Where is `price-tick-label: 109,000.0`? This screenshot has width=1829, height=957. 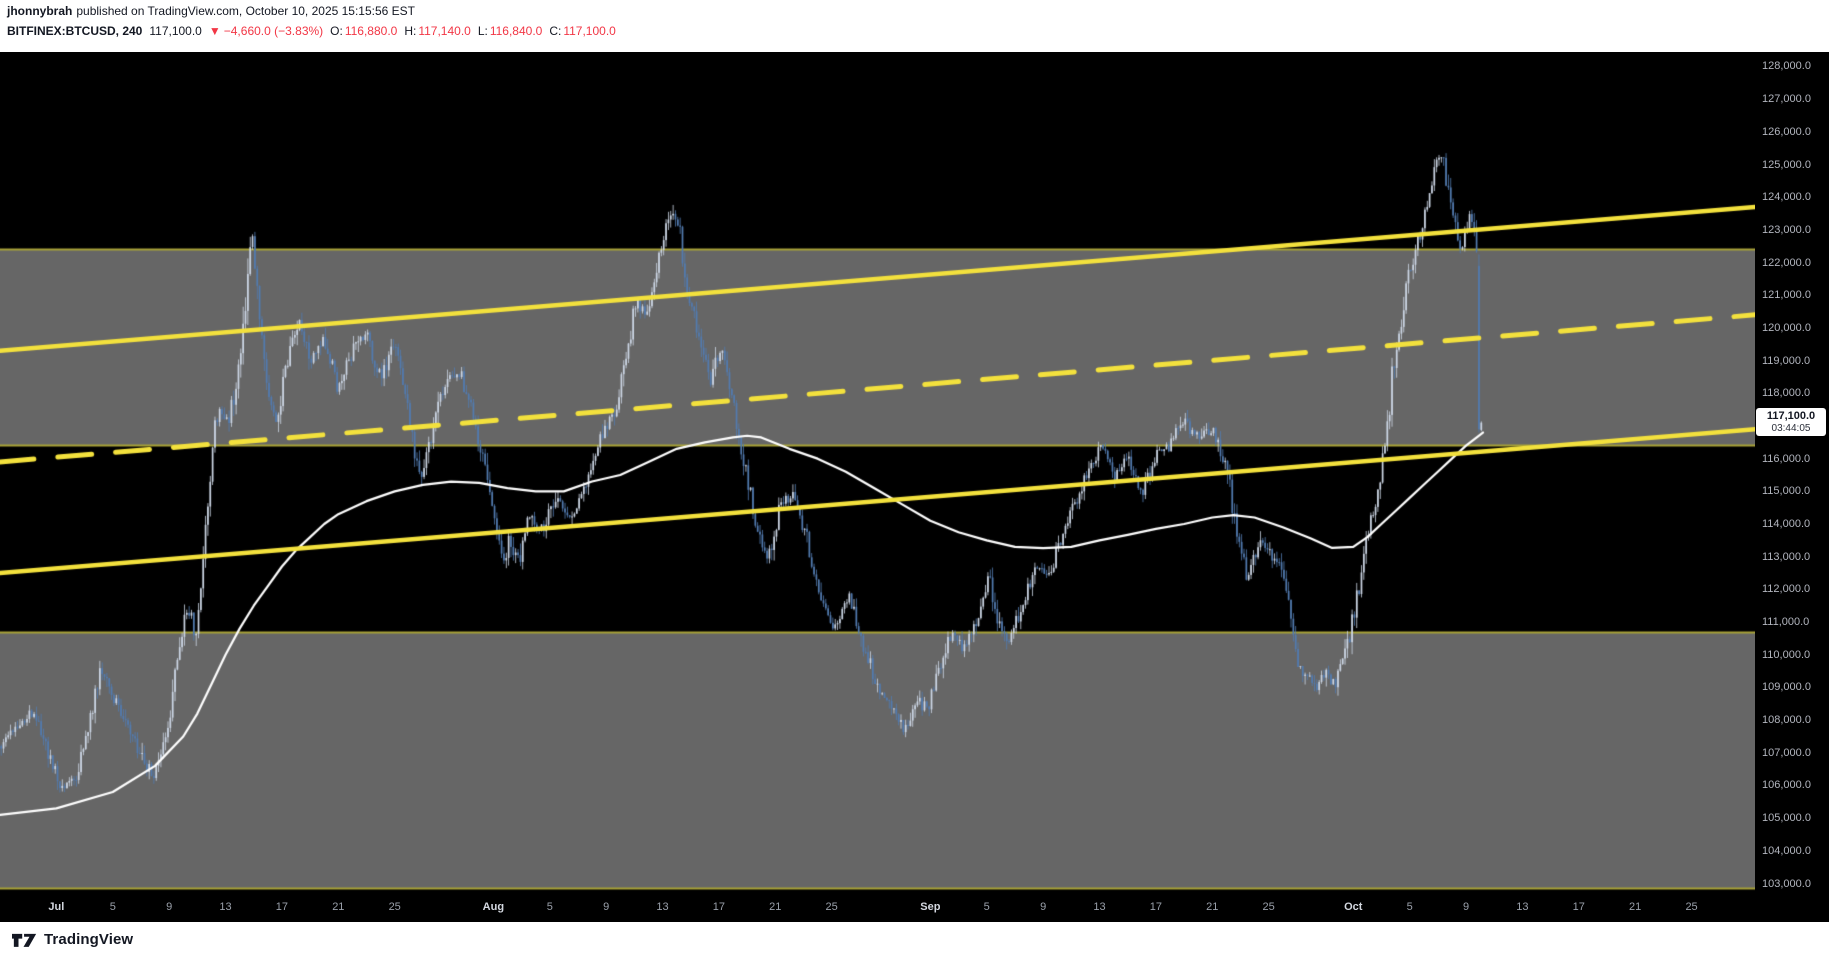
price-tick-label: 109,000.0 is located at coordinates (1786, 687).